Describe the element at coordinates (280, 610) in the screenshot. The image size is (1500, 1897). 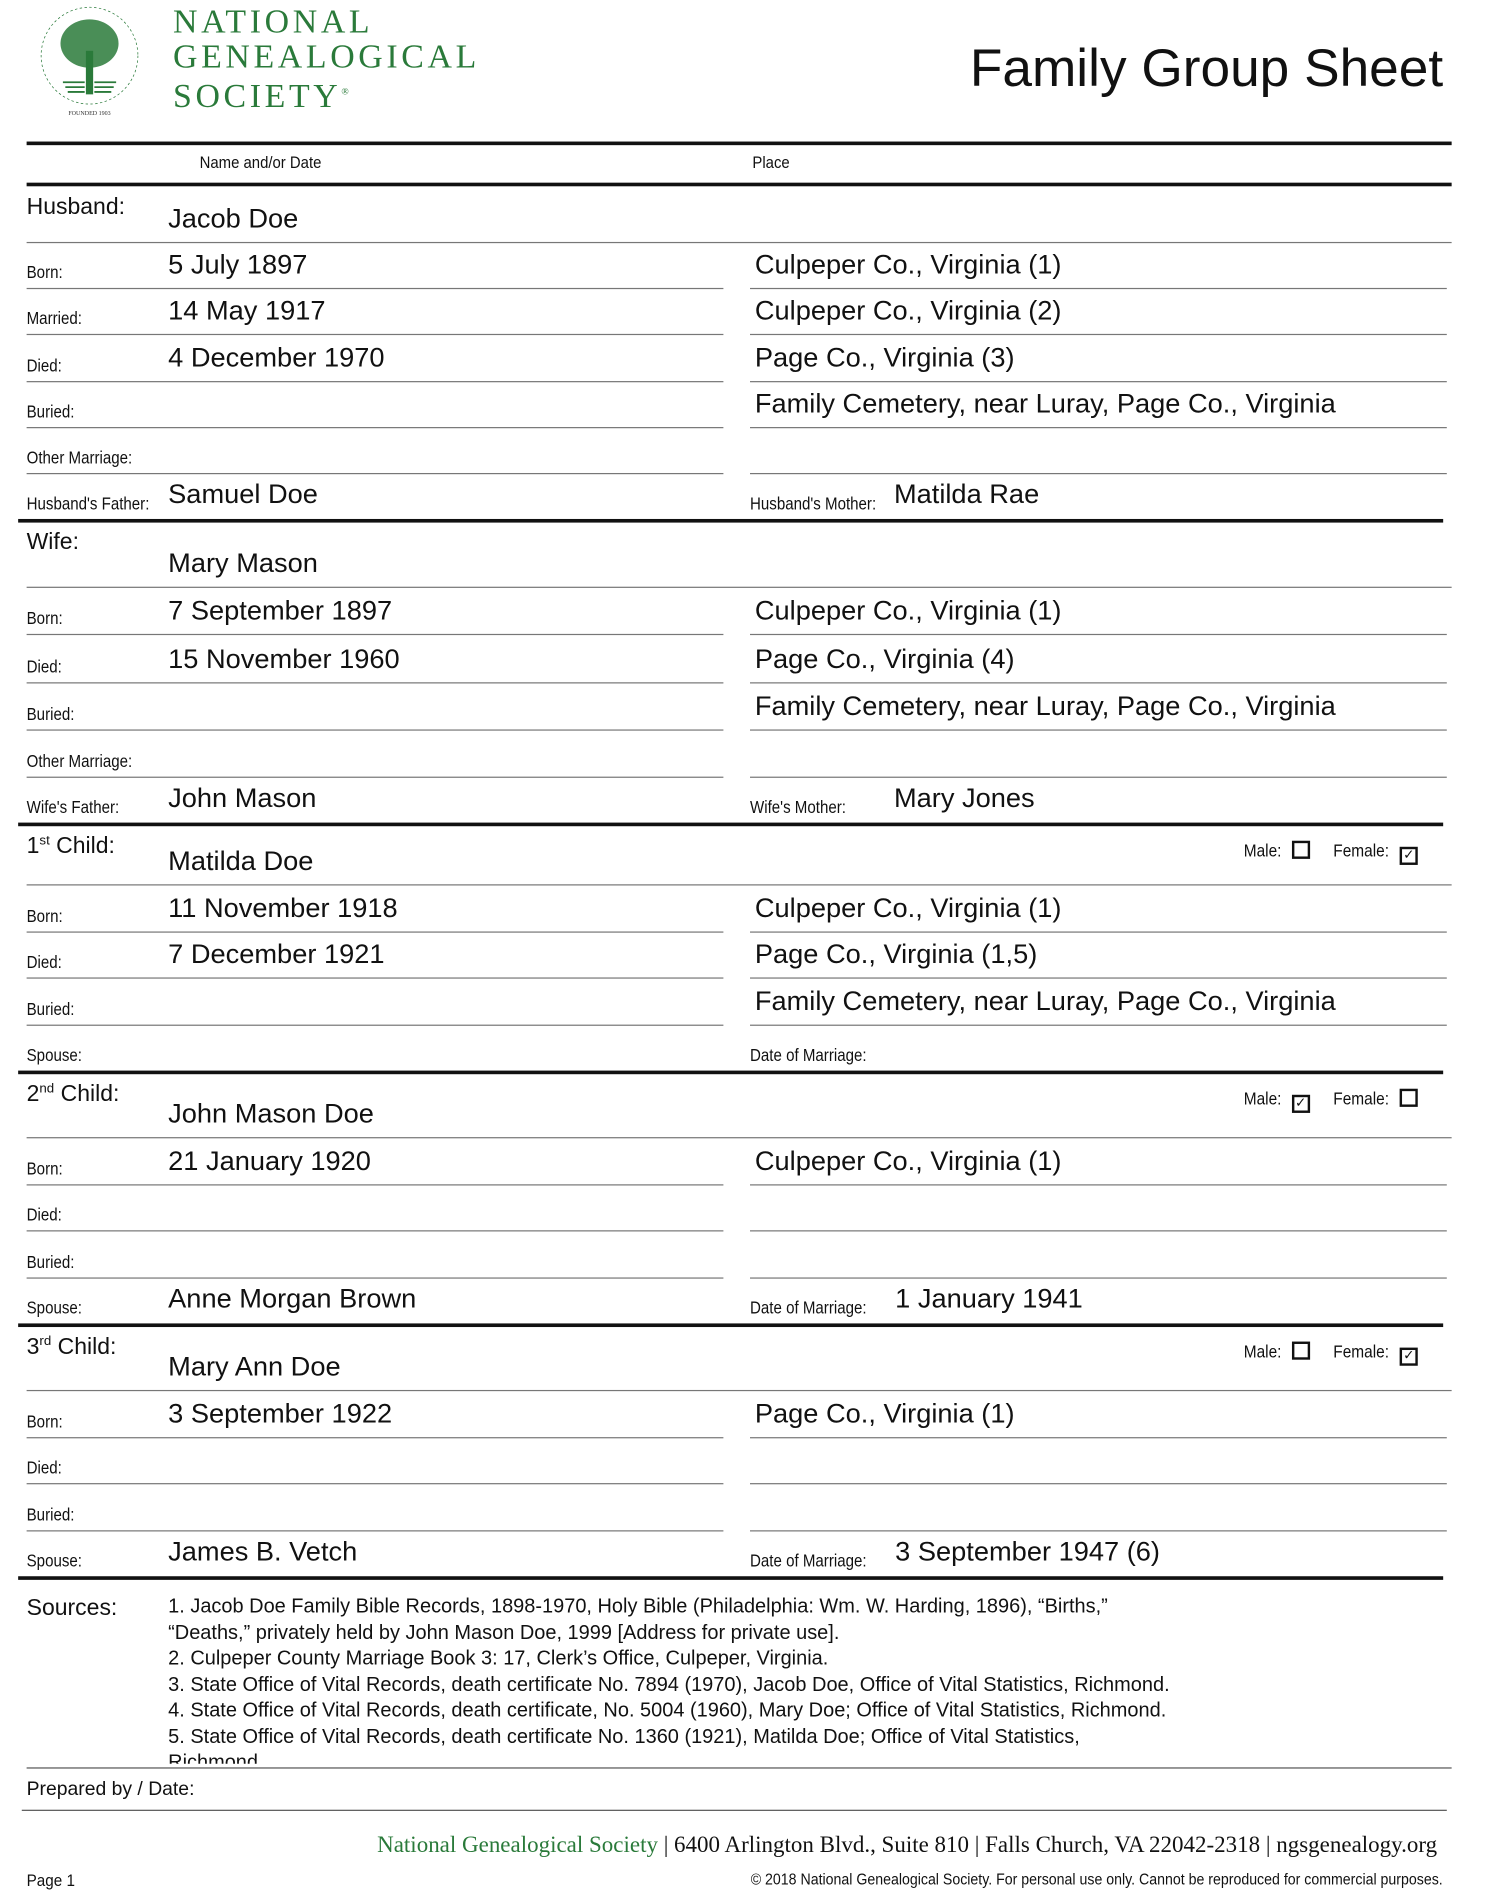
I see `date-field: 7 September 1897` at that location.